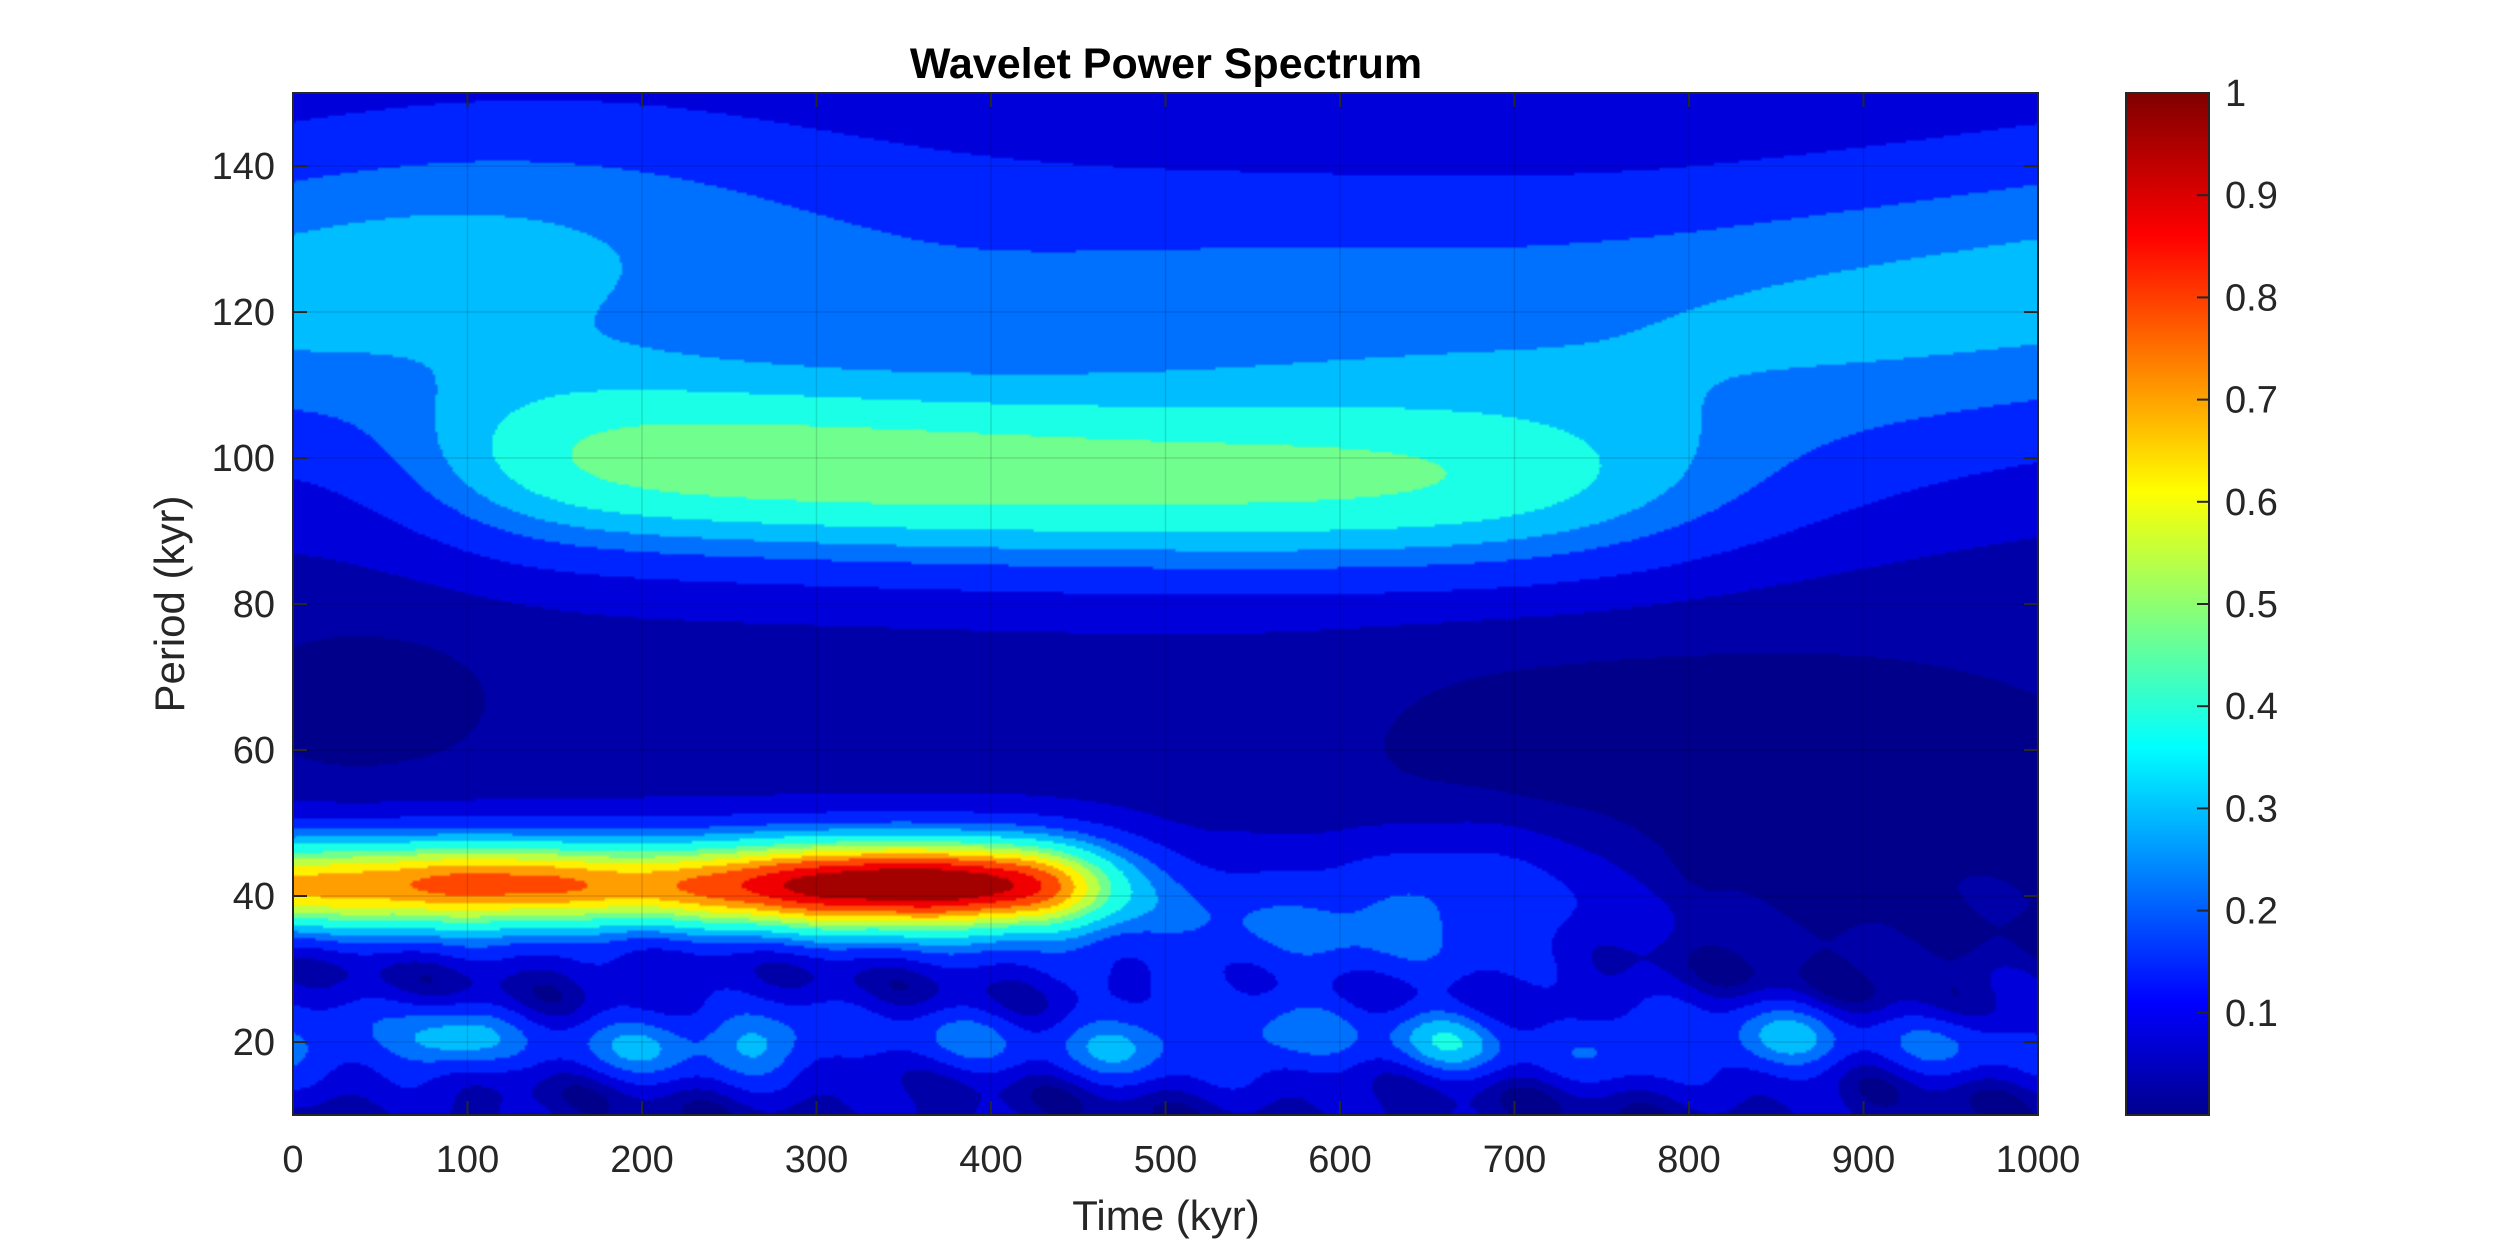  What do you see at coordinates (2251, 809) in the screenshot?
I see `colorbar-tick-label: 0.3` at bounding box center [2251, 809].